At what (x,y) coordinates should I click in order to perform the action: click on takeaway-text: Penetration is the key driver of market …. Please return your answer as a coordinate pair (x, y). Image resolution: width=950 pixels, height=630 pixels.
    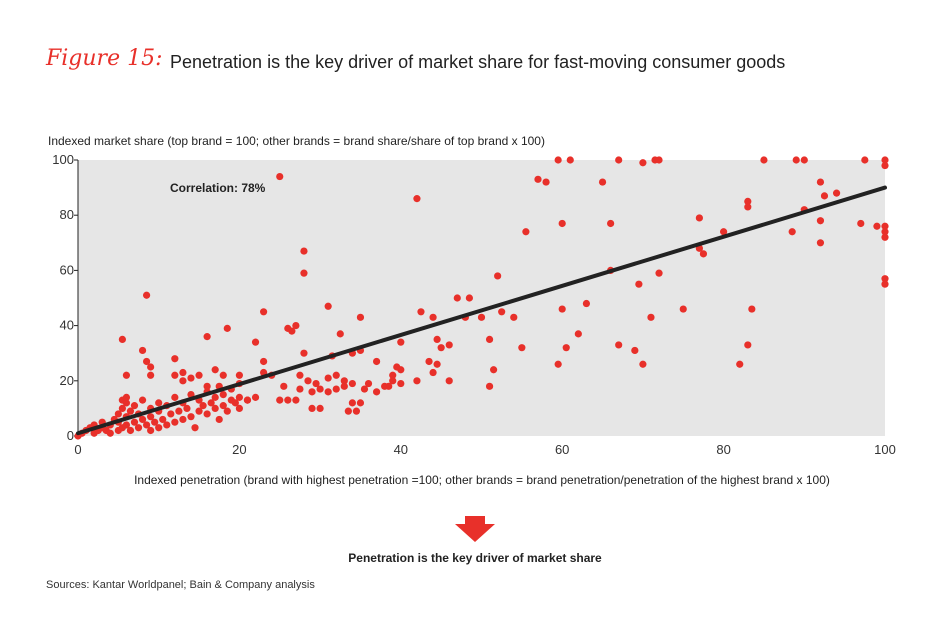
    Looking at the image, I should click on (475, 558).